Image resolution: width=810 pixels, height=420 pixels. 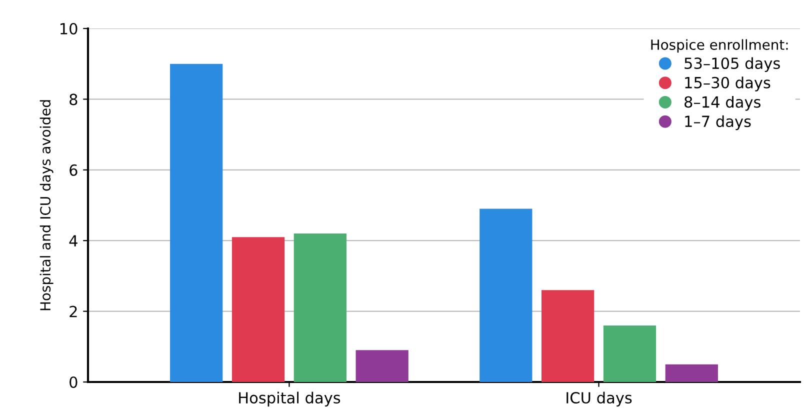 I want to click on y-tick-label: 8, so click(x=74, y=100).